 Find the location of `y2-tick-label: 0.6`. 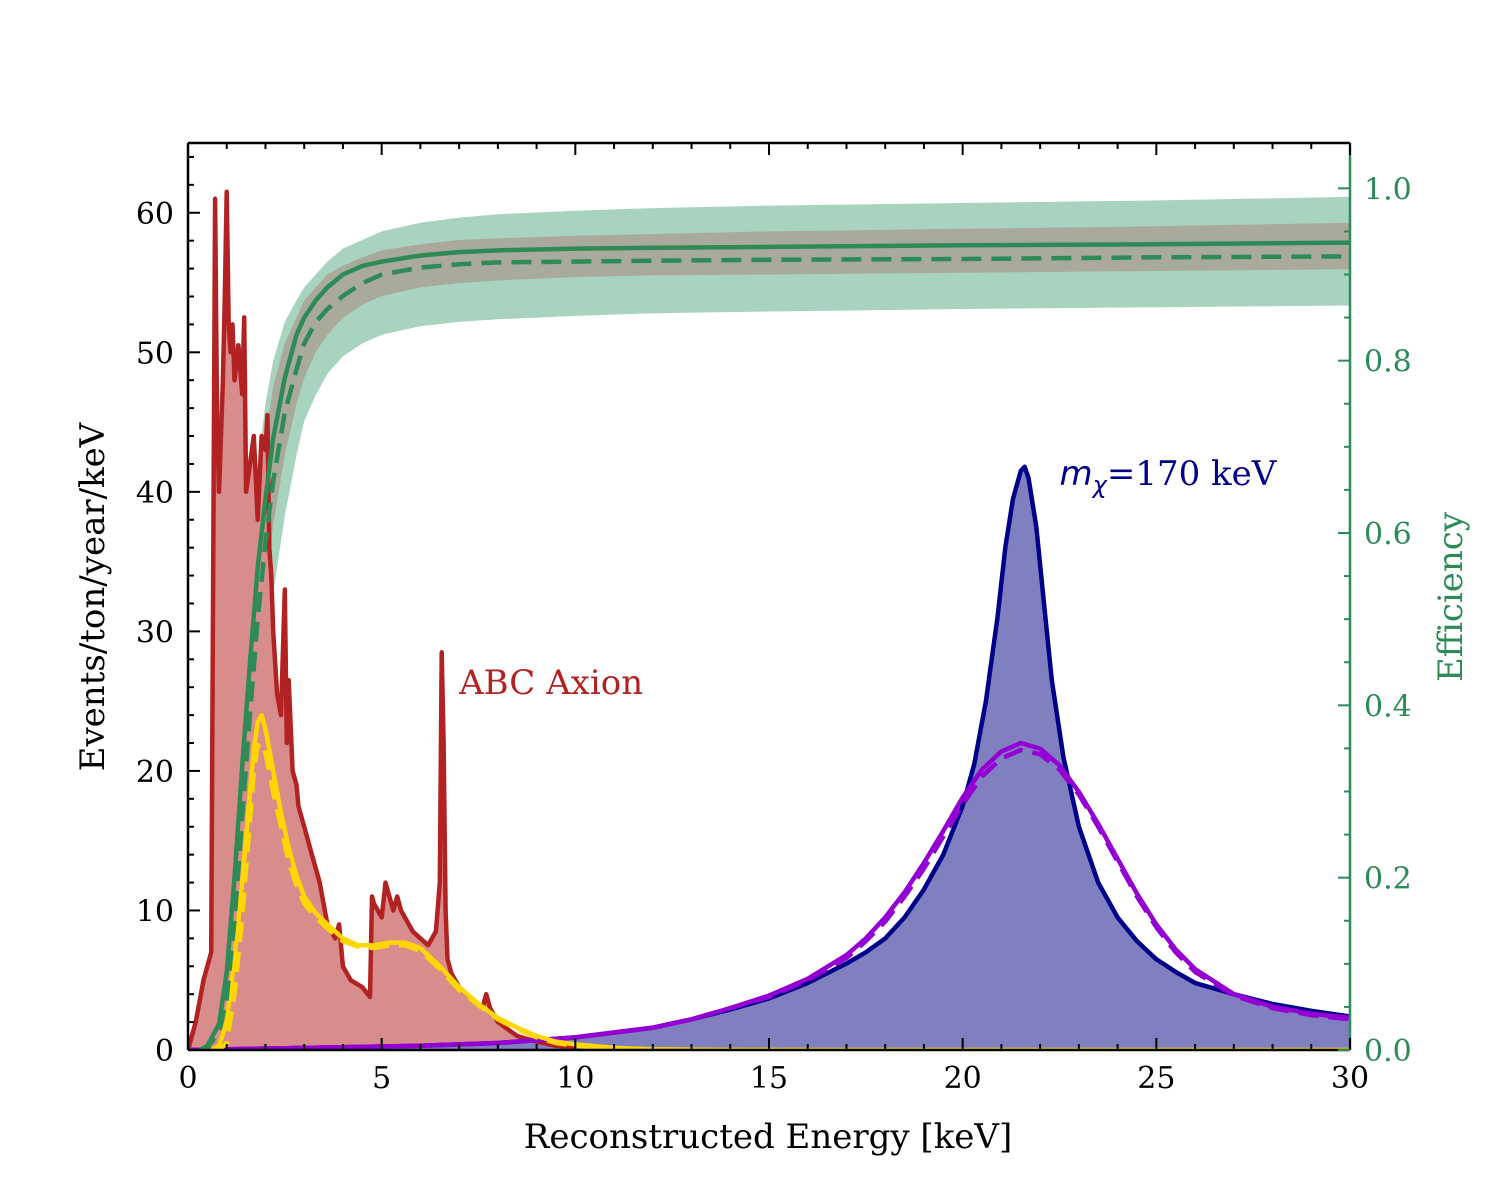

y2-tick-label: 0.6 is located at coordinates (1388, 534).